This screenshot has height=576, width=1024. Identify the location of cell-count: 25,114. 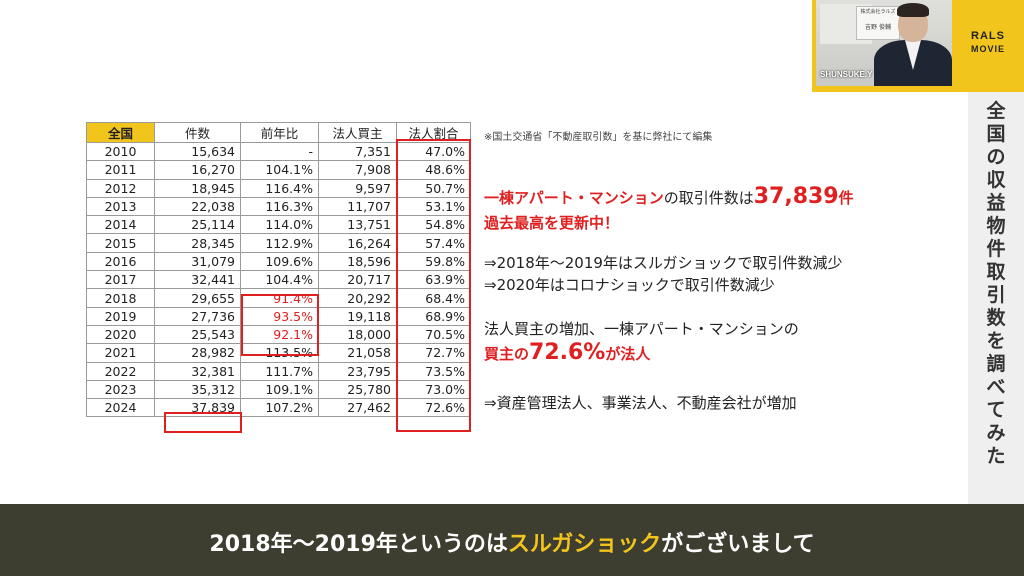
(197, 225).